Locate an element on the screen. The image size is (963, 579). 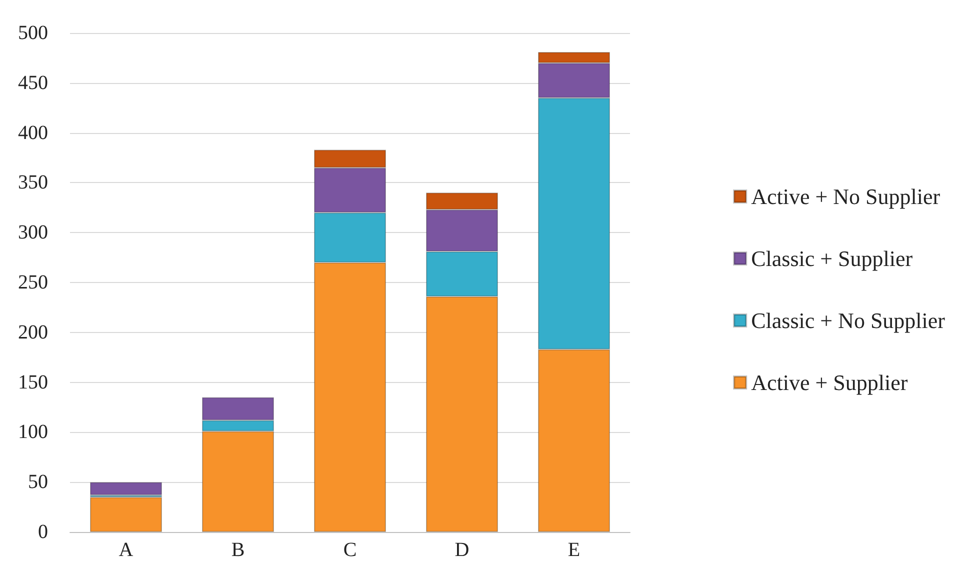
legend-label: Classic + No Supplier is located at coordinates (848, 320).